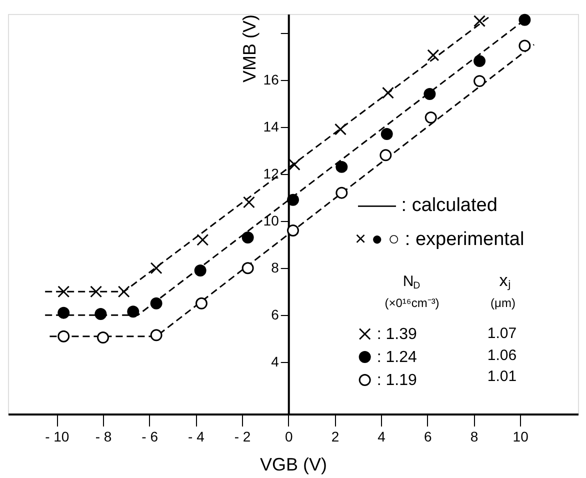 This screenshot has width=586, height=478. I want to click on x-tick-label: 8, so click(474, 436).